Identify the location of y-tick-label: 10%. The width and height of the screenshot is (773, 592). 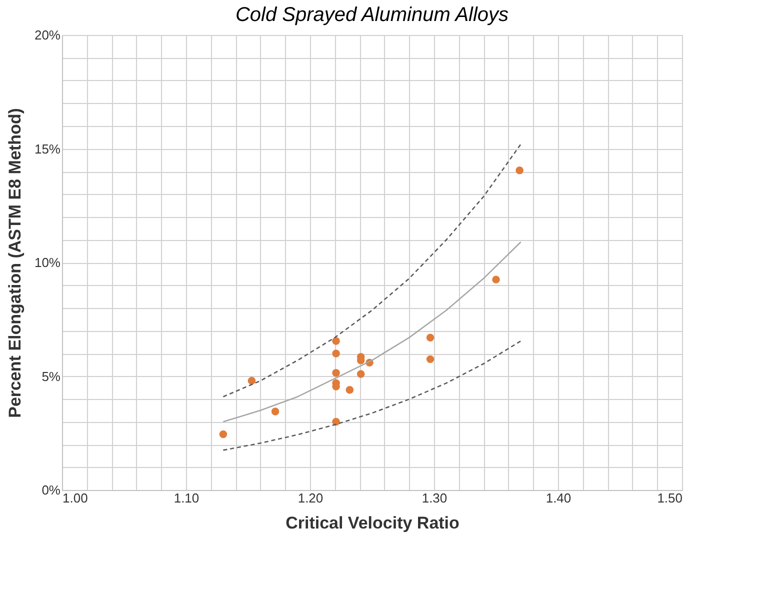
(47, 262).